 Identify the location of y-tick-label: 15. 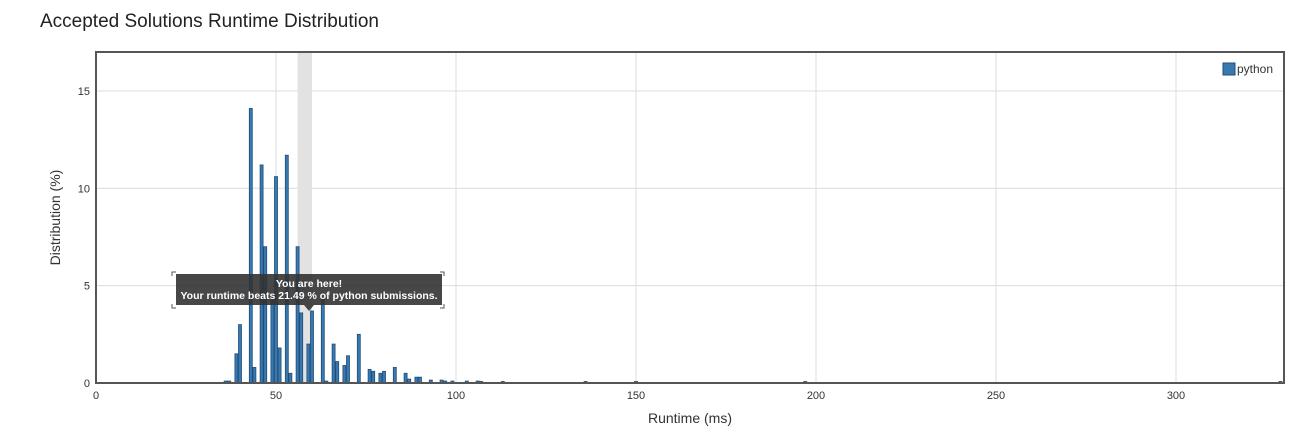
(84, 92).